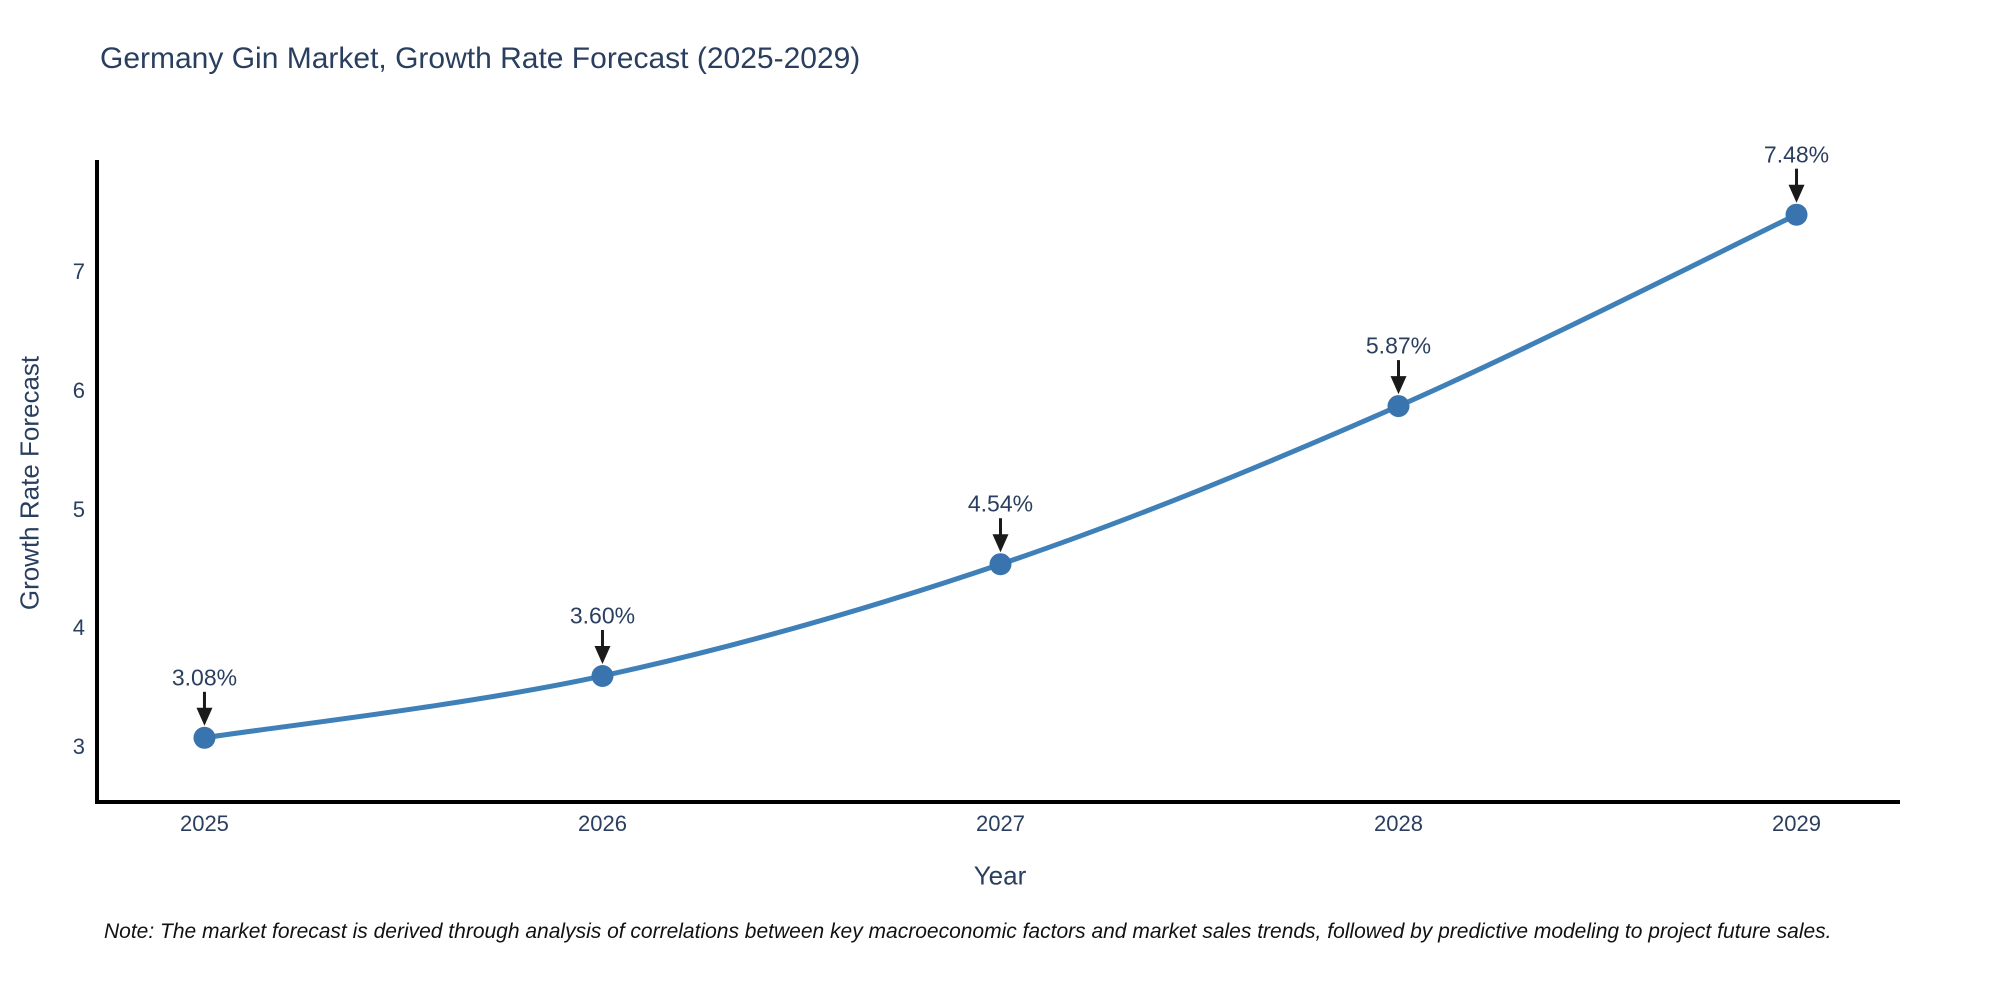 The height and width of the screenshot is (1000, 2000). I want to click on x-tick-label: 2027, so click(1000, 823).